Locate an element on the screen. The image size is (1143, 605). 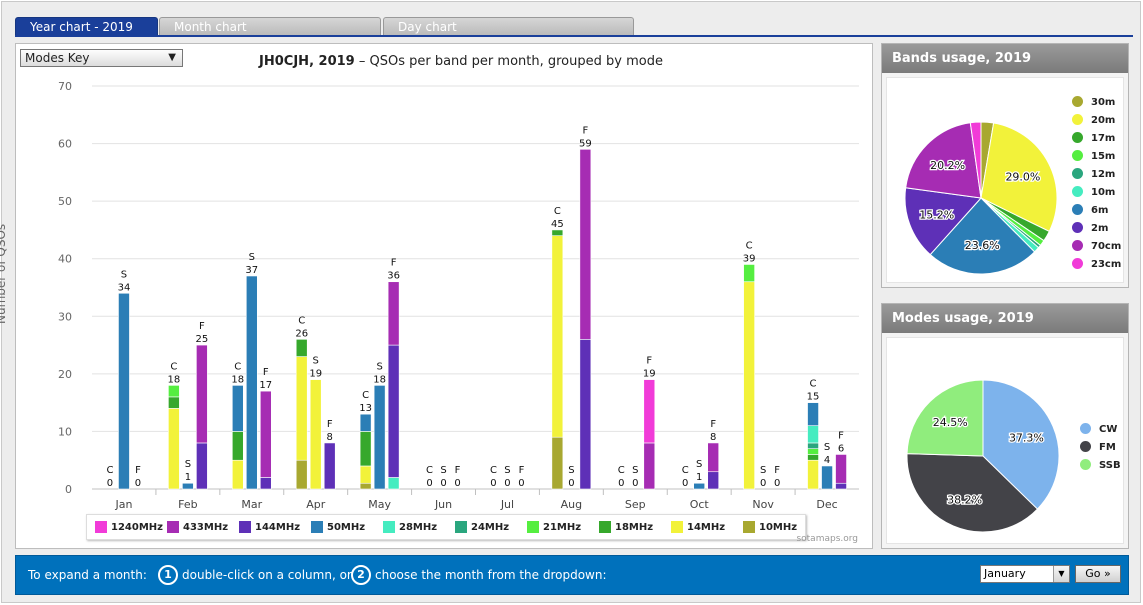
legend-item: 433MHz is located at coordinates (197, 528).